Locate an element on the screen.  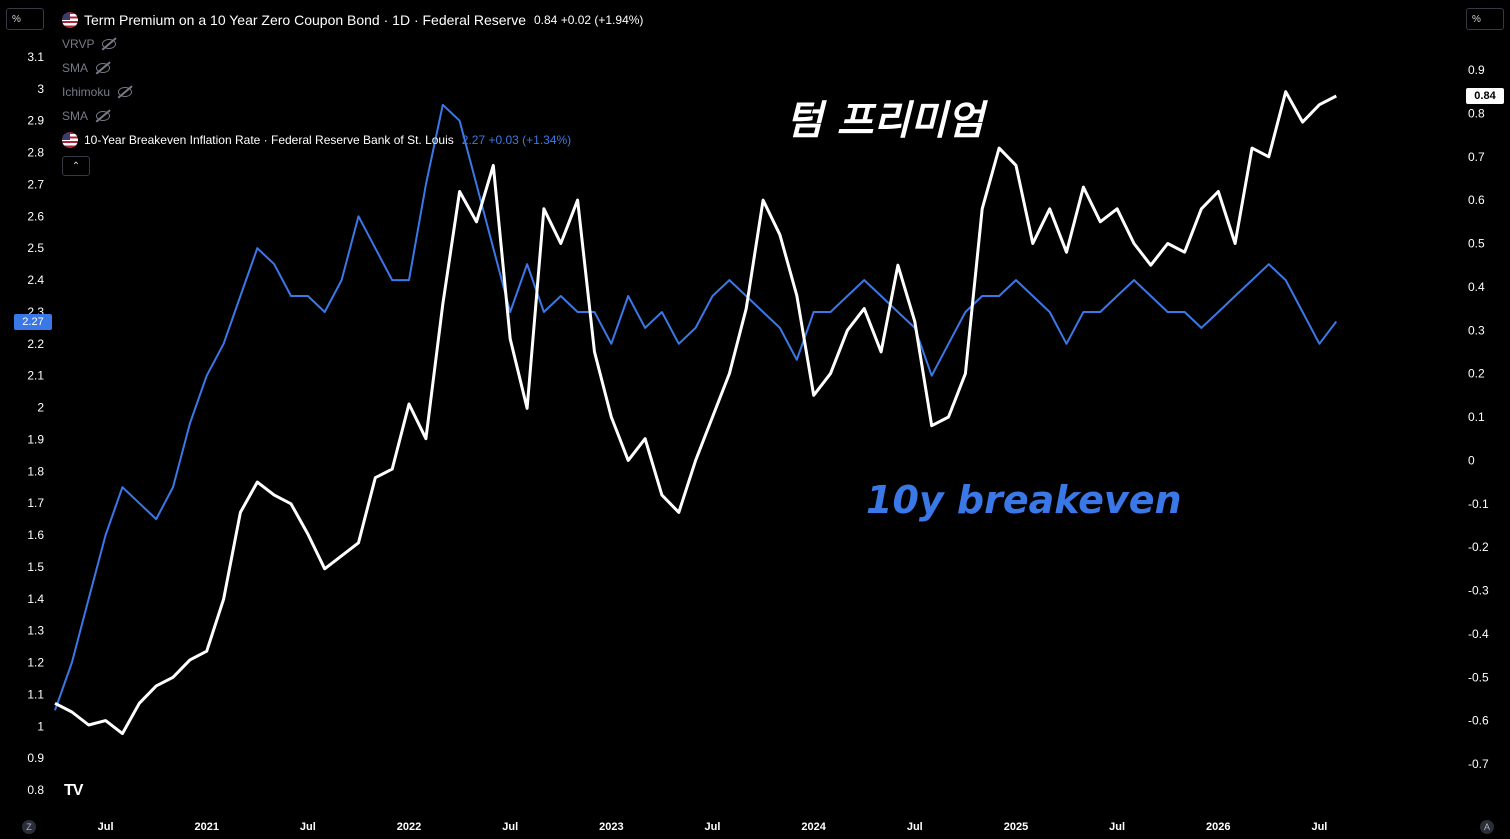
left-axis-tick-label: 3 is located at coordinates (40, 89).